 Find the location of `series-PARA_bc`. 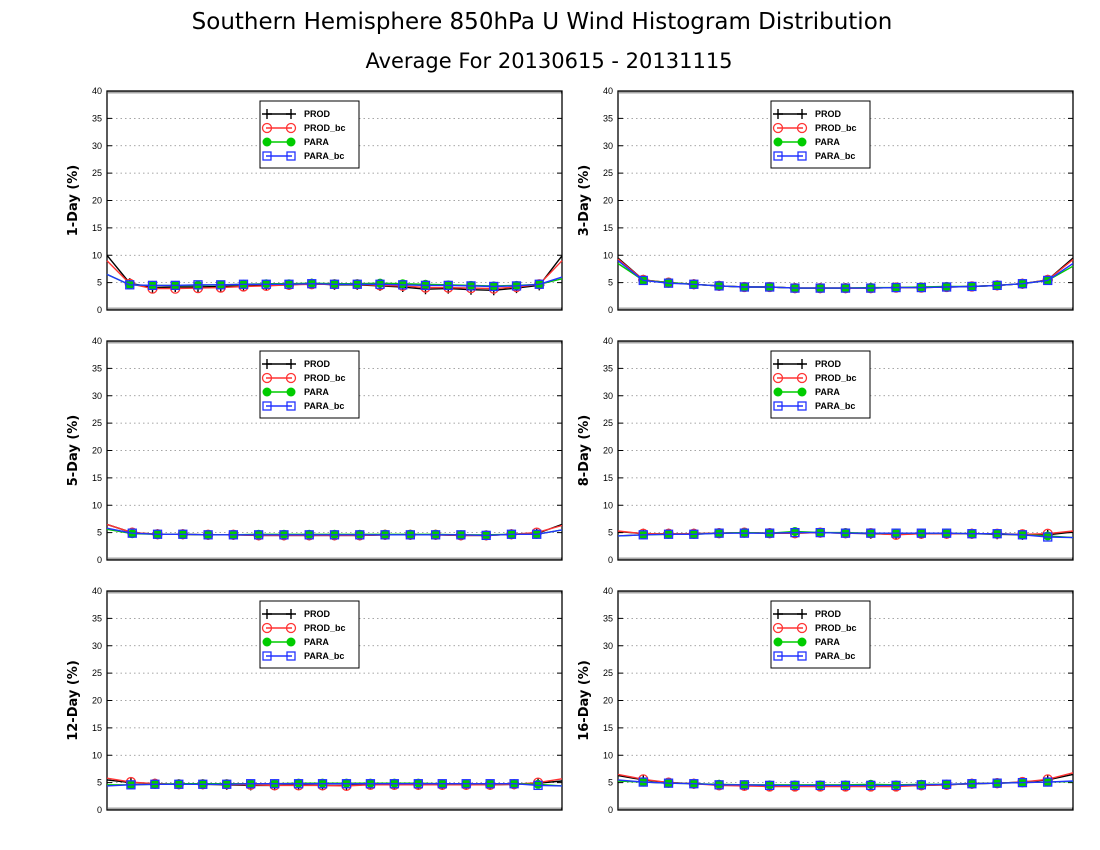

series-PARA_bc is located at coordinates (845, 276).